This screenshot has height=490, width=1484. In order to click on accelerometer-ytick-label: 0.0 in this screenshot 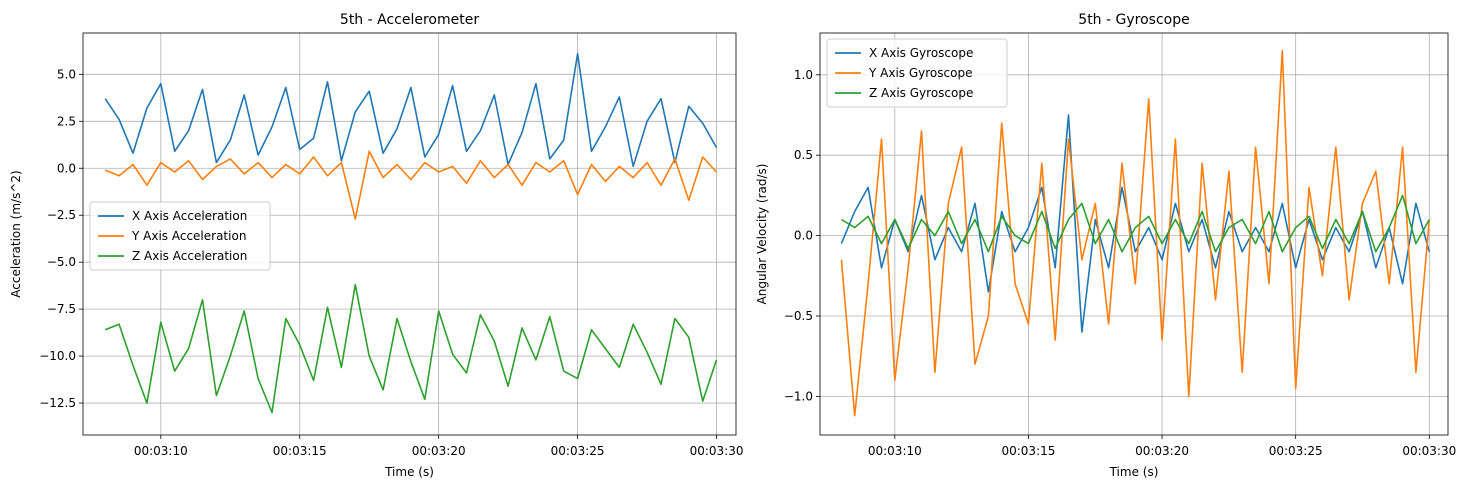, I will do `click(66, 168)`.